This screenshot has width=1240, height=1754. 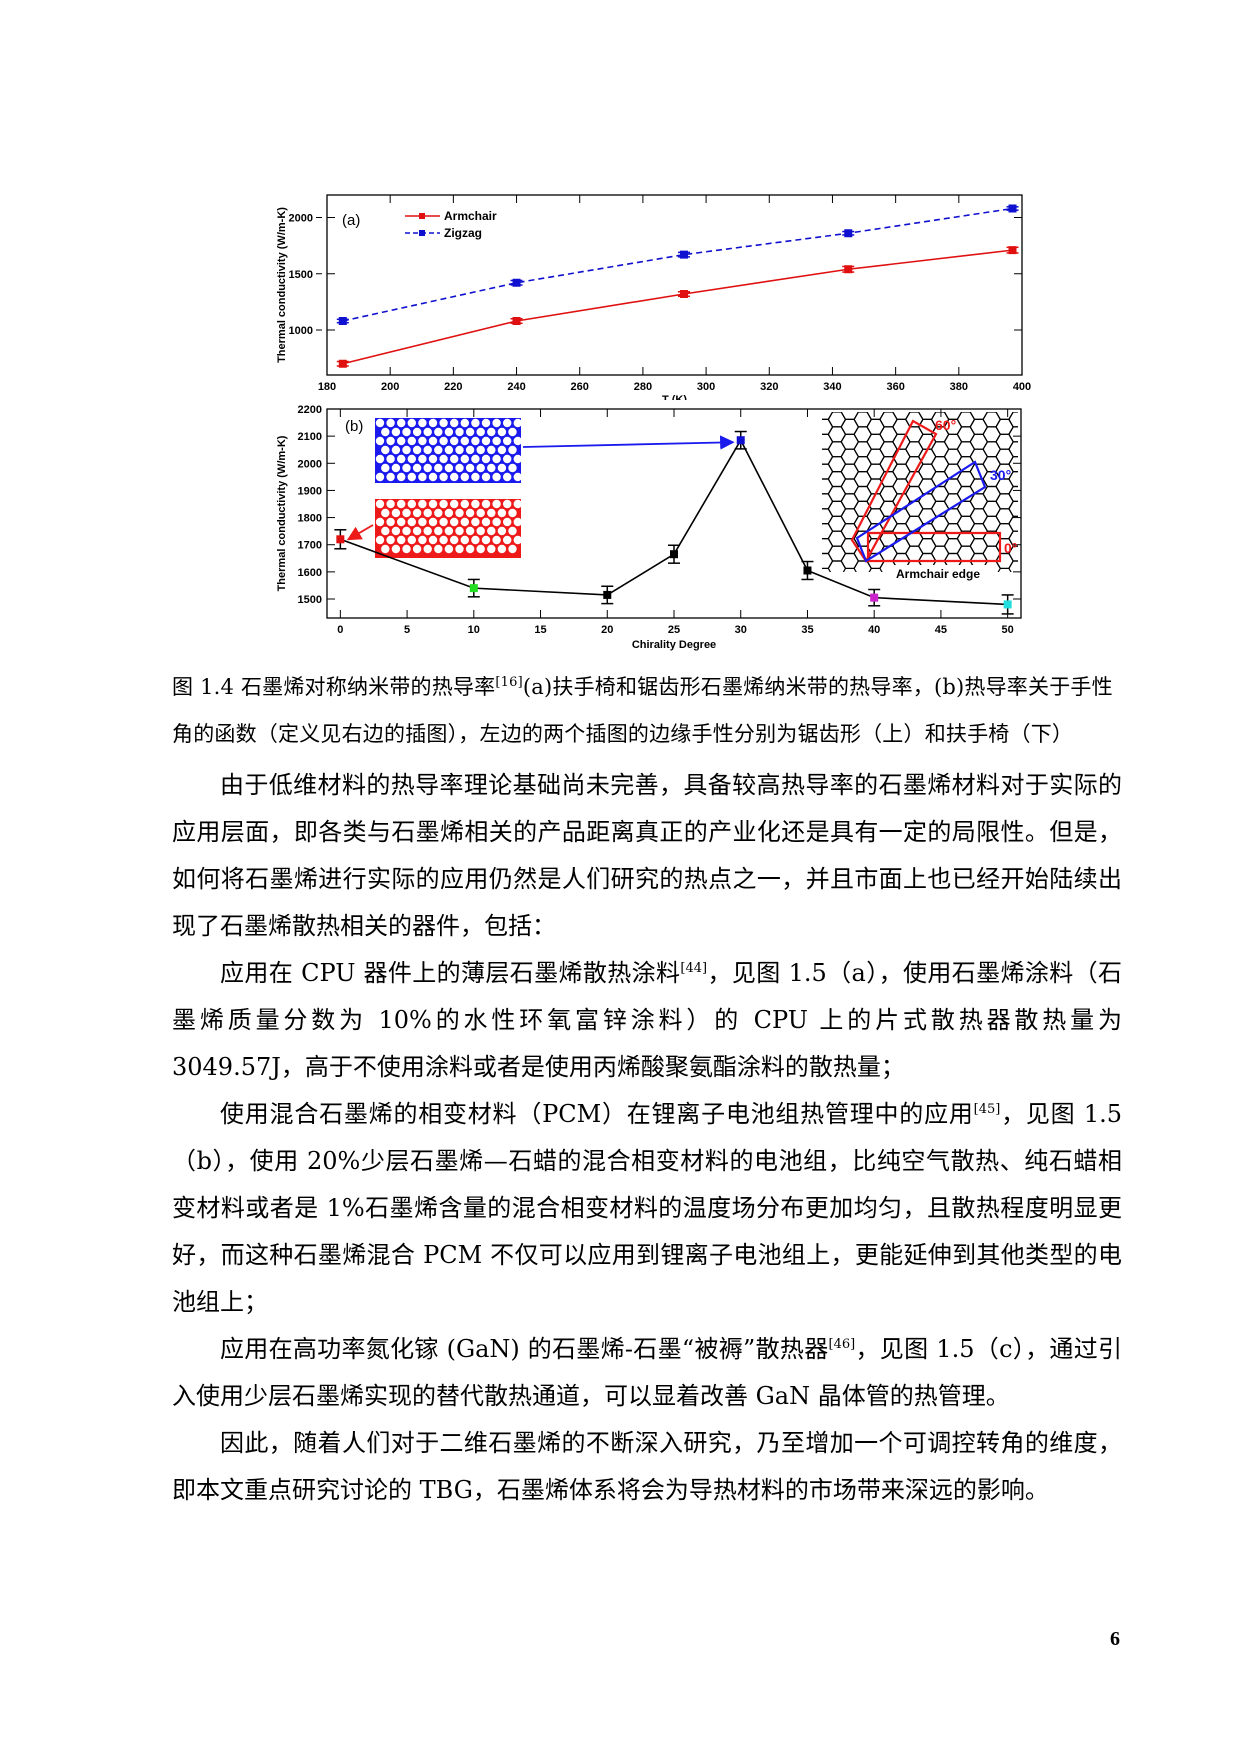 What do you see at coordinates (1115, 1639) in the screenshot?
I see `page-number: 6` at bounding box center [1115, 1639].